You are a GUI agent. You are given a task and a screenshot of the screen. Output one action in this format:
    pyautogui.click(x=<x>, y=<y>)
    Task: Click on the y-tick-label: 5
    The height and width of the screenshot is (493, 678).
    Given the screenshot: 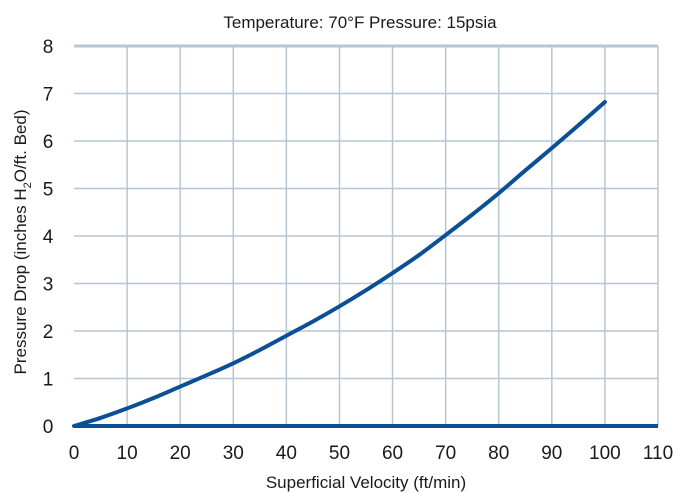 What is the action you would take?
    pyautogui.click(x=48, y=190)
    